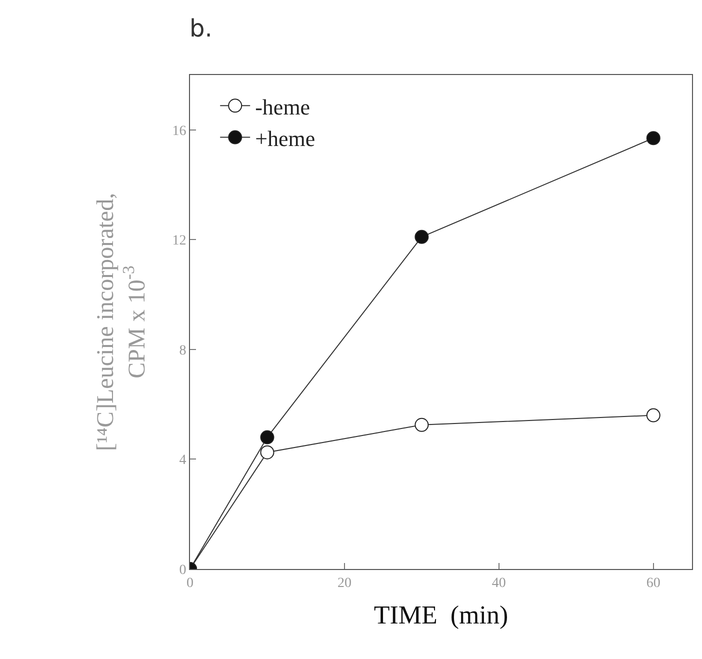  Describe the element at coordinates (182, 350) in the screenshot. I see `y-tick-label: 8` at that location.